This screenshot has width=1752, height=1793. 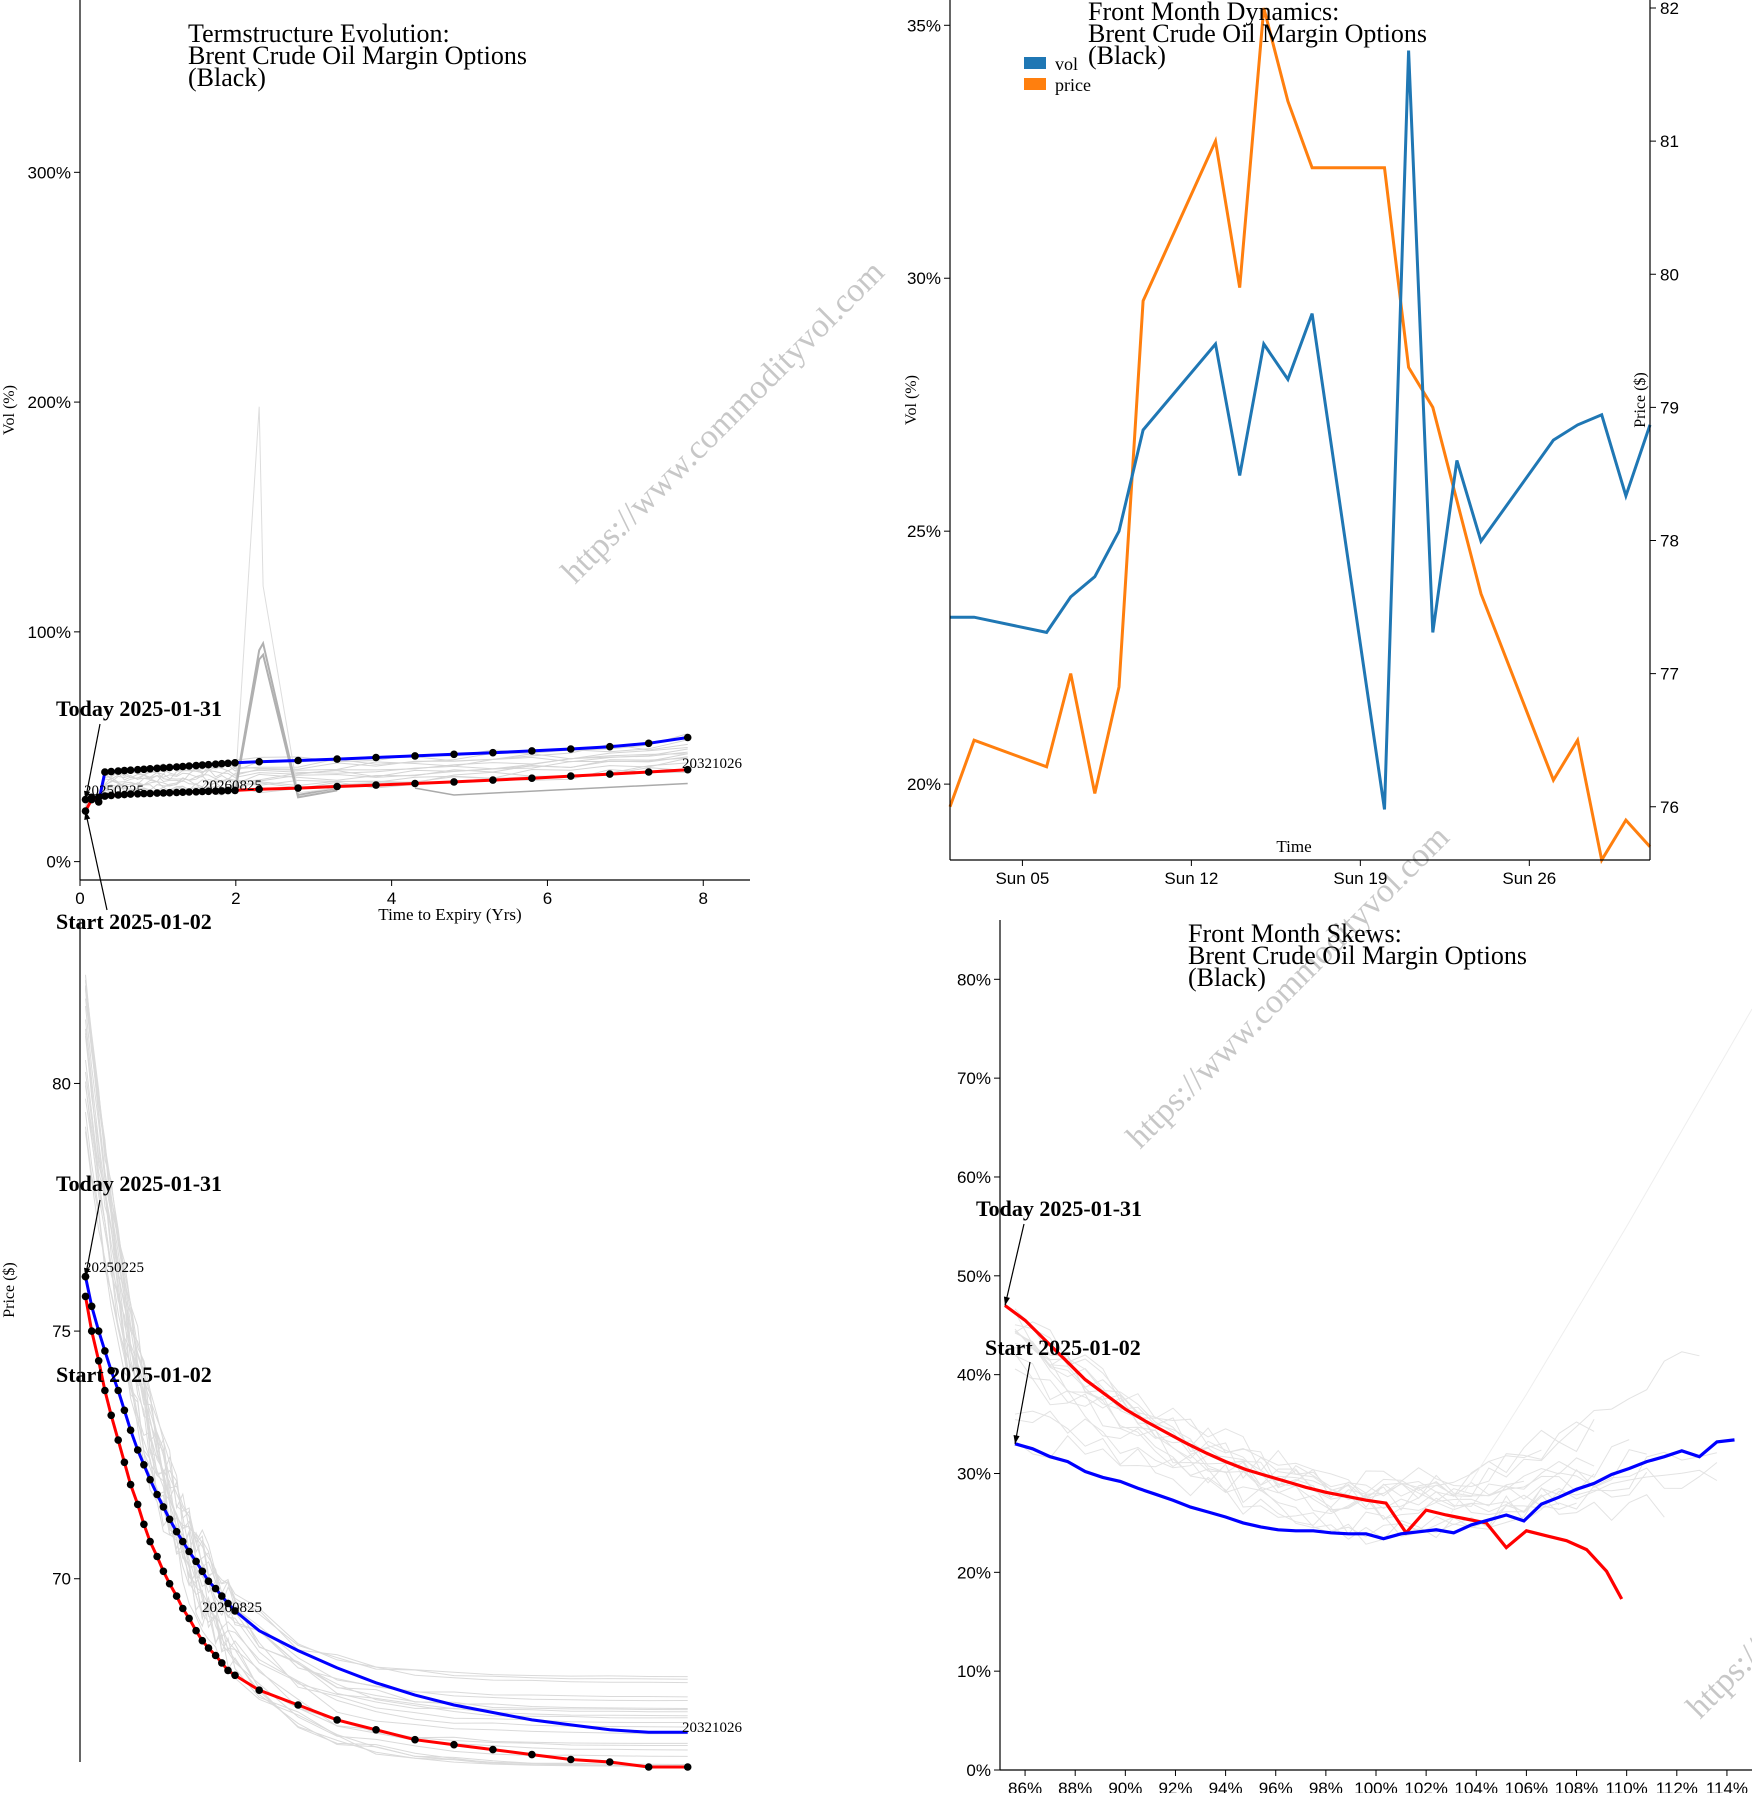 I want to click on dynamics-x-tick-label: Sun 26, so click(x=1529, y=878).